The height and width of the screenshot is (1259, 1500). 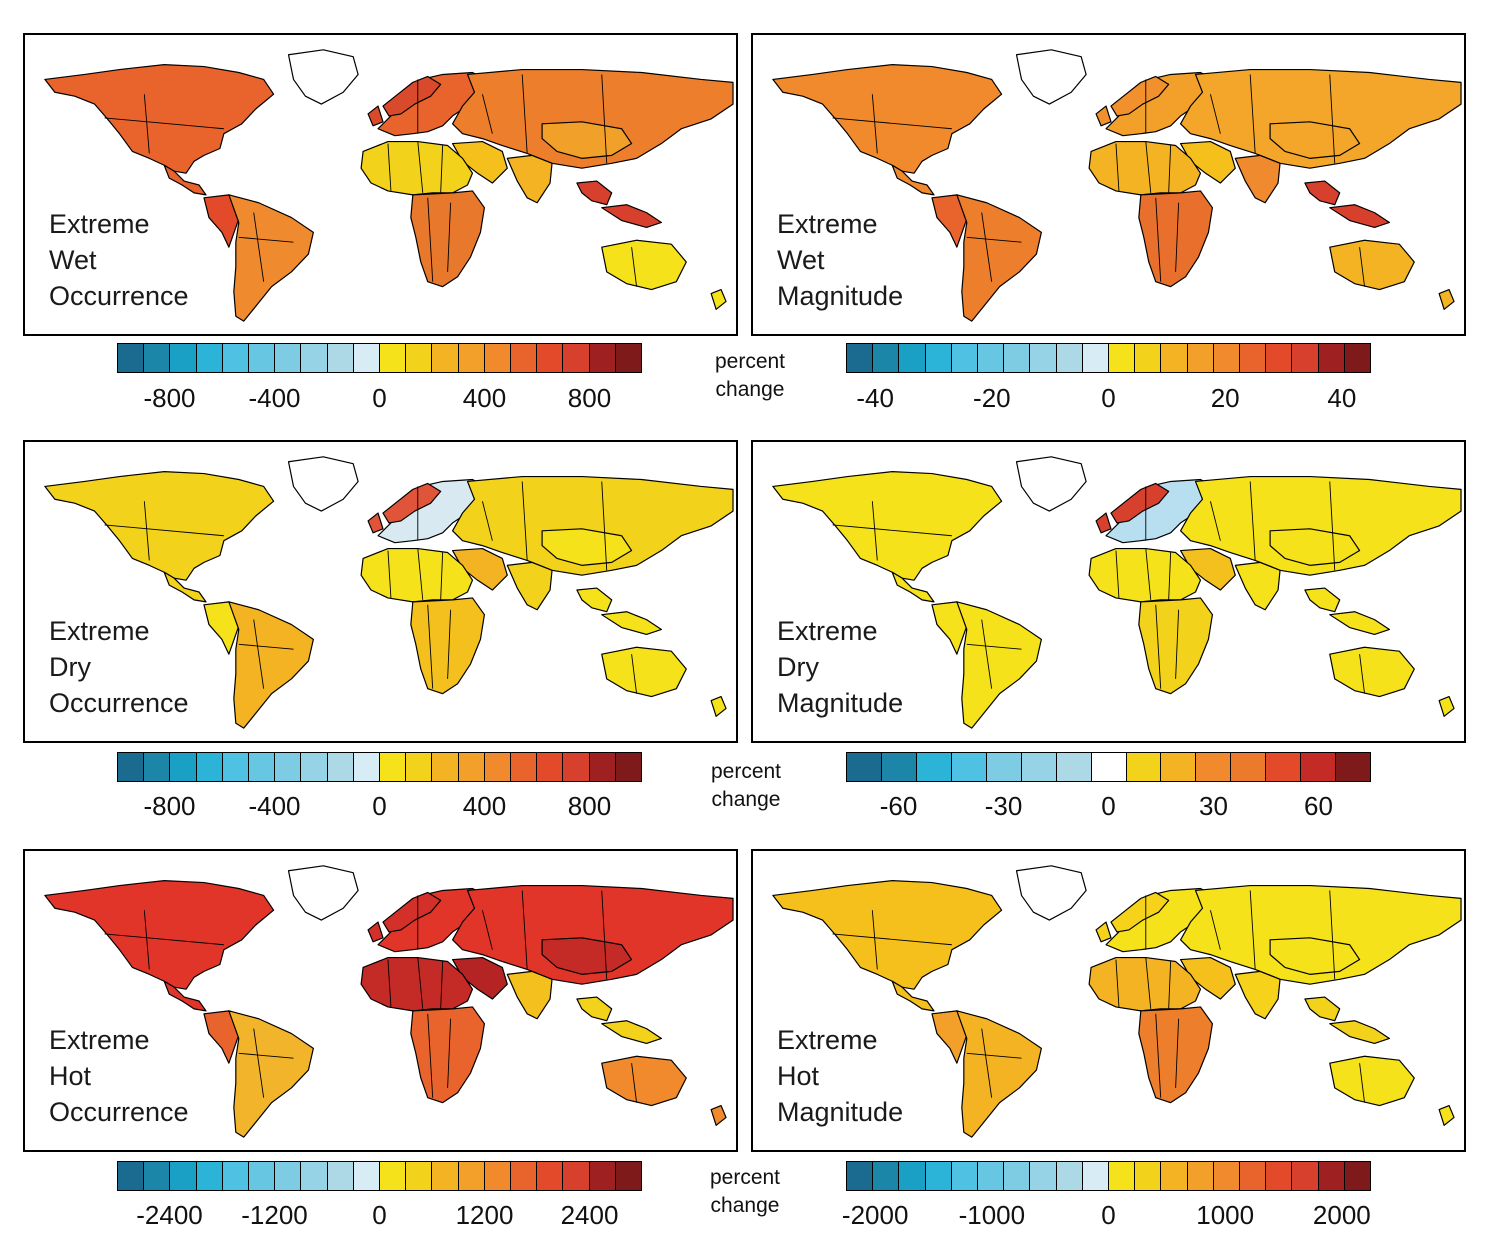 I want to click on region-sa, so click(x=999, y=665).